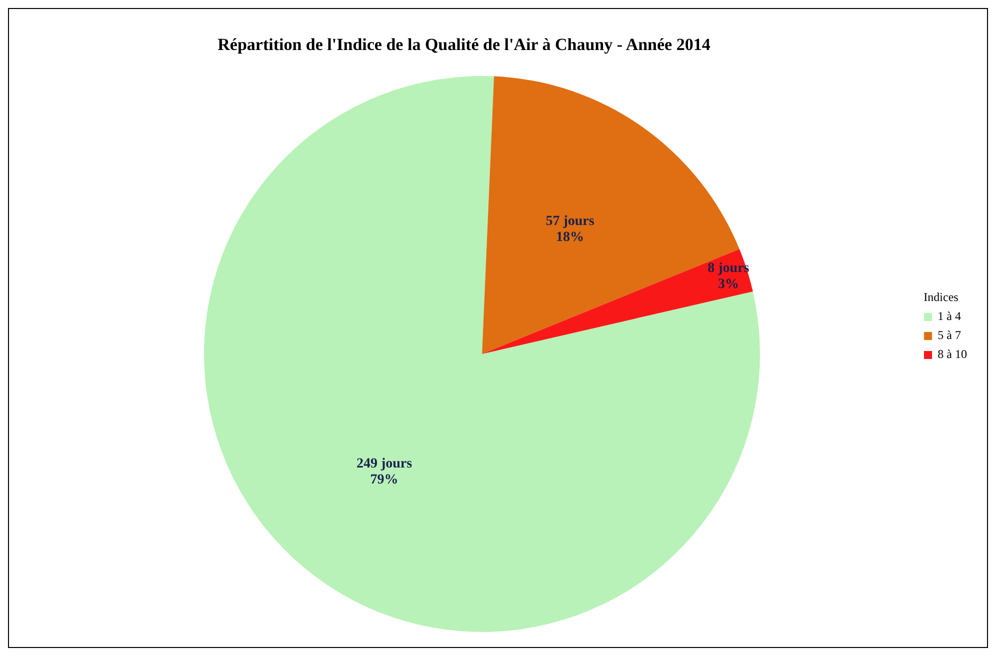 This screenshot has width=998, height=659. What do you see at coordinates (617, 301) in the screenshot?
I see `pie-slice` at bounding box center [617, 301].